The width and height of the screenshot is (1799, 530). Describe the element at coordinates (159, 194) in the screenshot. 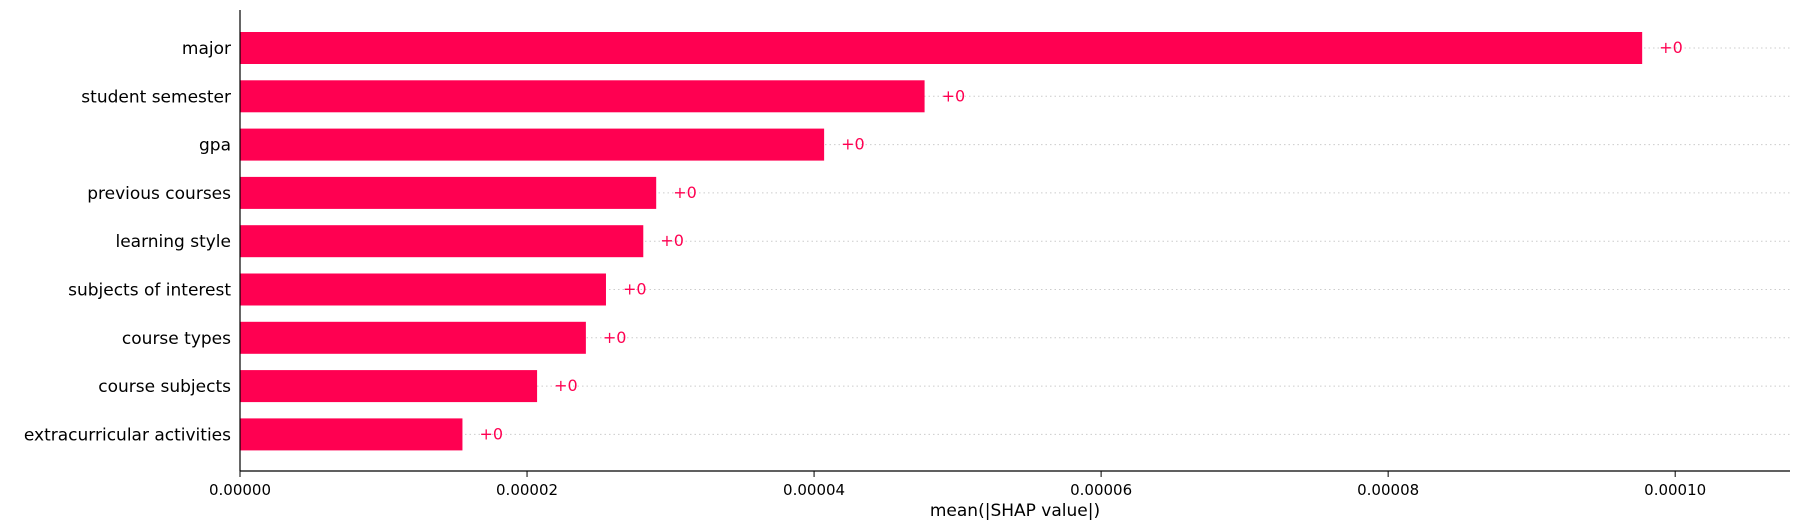

I see `category-label: previous courses` at that location.